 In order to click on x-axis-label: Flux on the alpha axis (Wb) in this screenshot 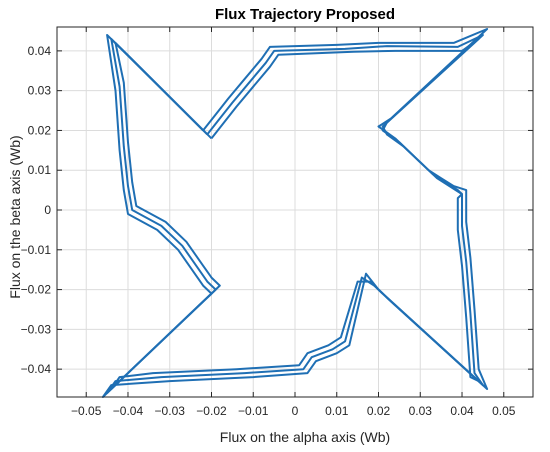, I will do `click(305, 437)`.